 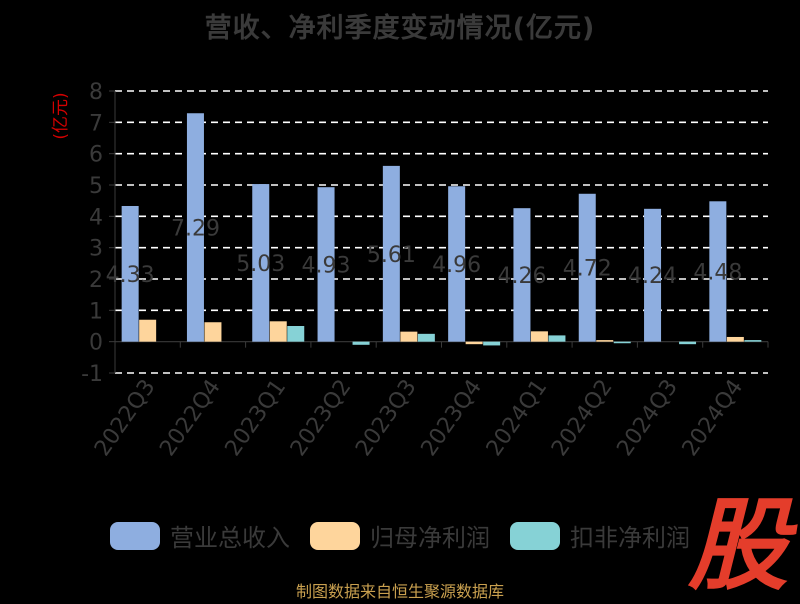 What do you see at coordinates (535, 535) in the screenshot?
I see `legend-swatch-deducted-profit` at bounding box center [535, 535].